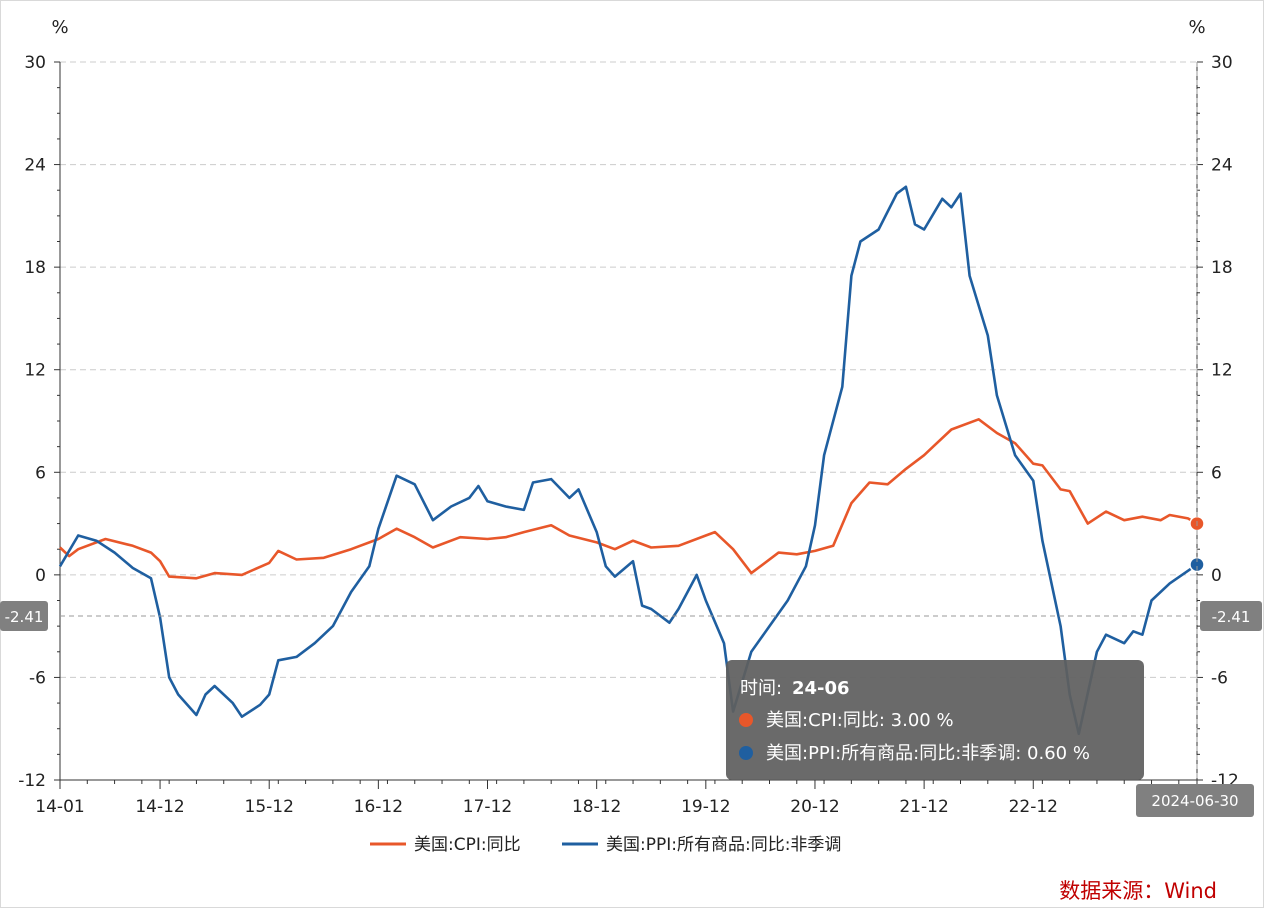  Describe the element at coordinates (1033, 807) in the screenshot. I see `x-tick-label: 22-12` at that location.